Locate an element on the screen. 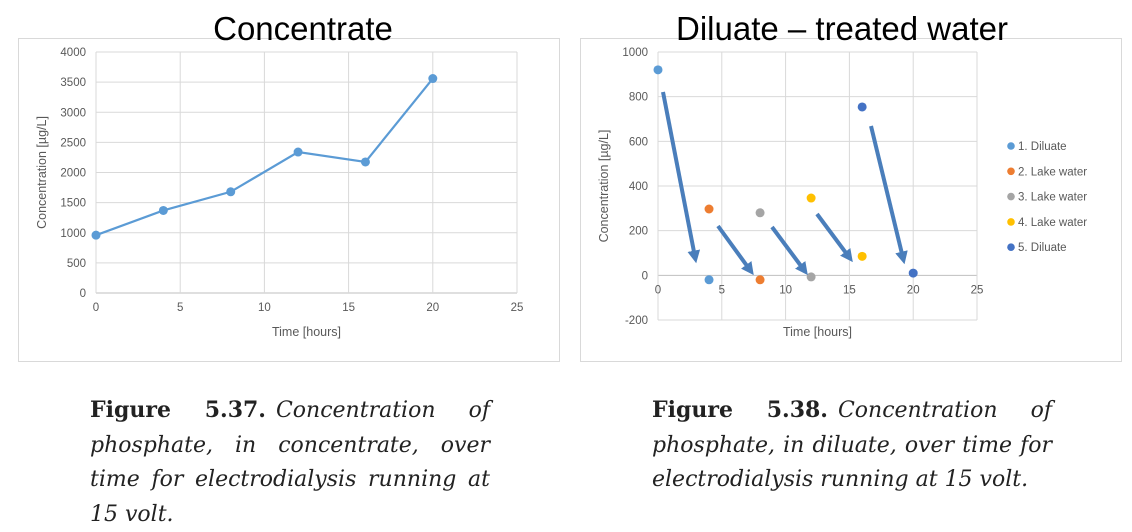 The image size is (1132, 532). y-tick-label: -200 is located at coordinates (636, 321).